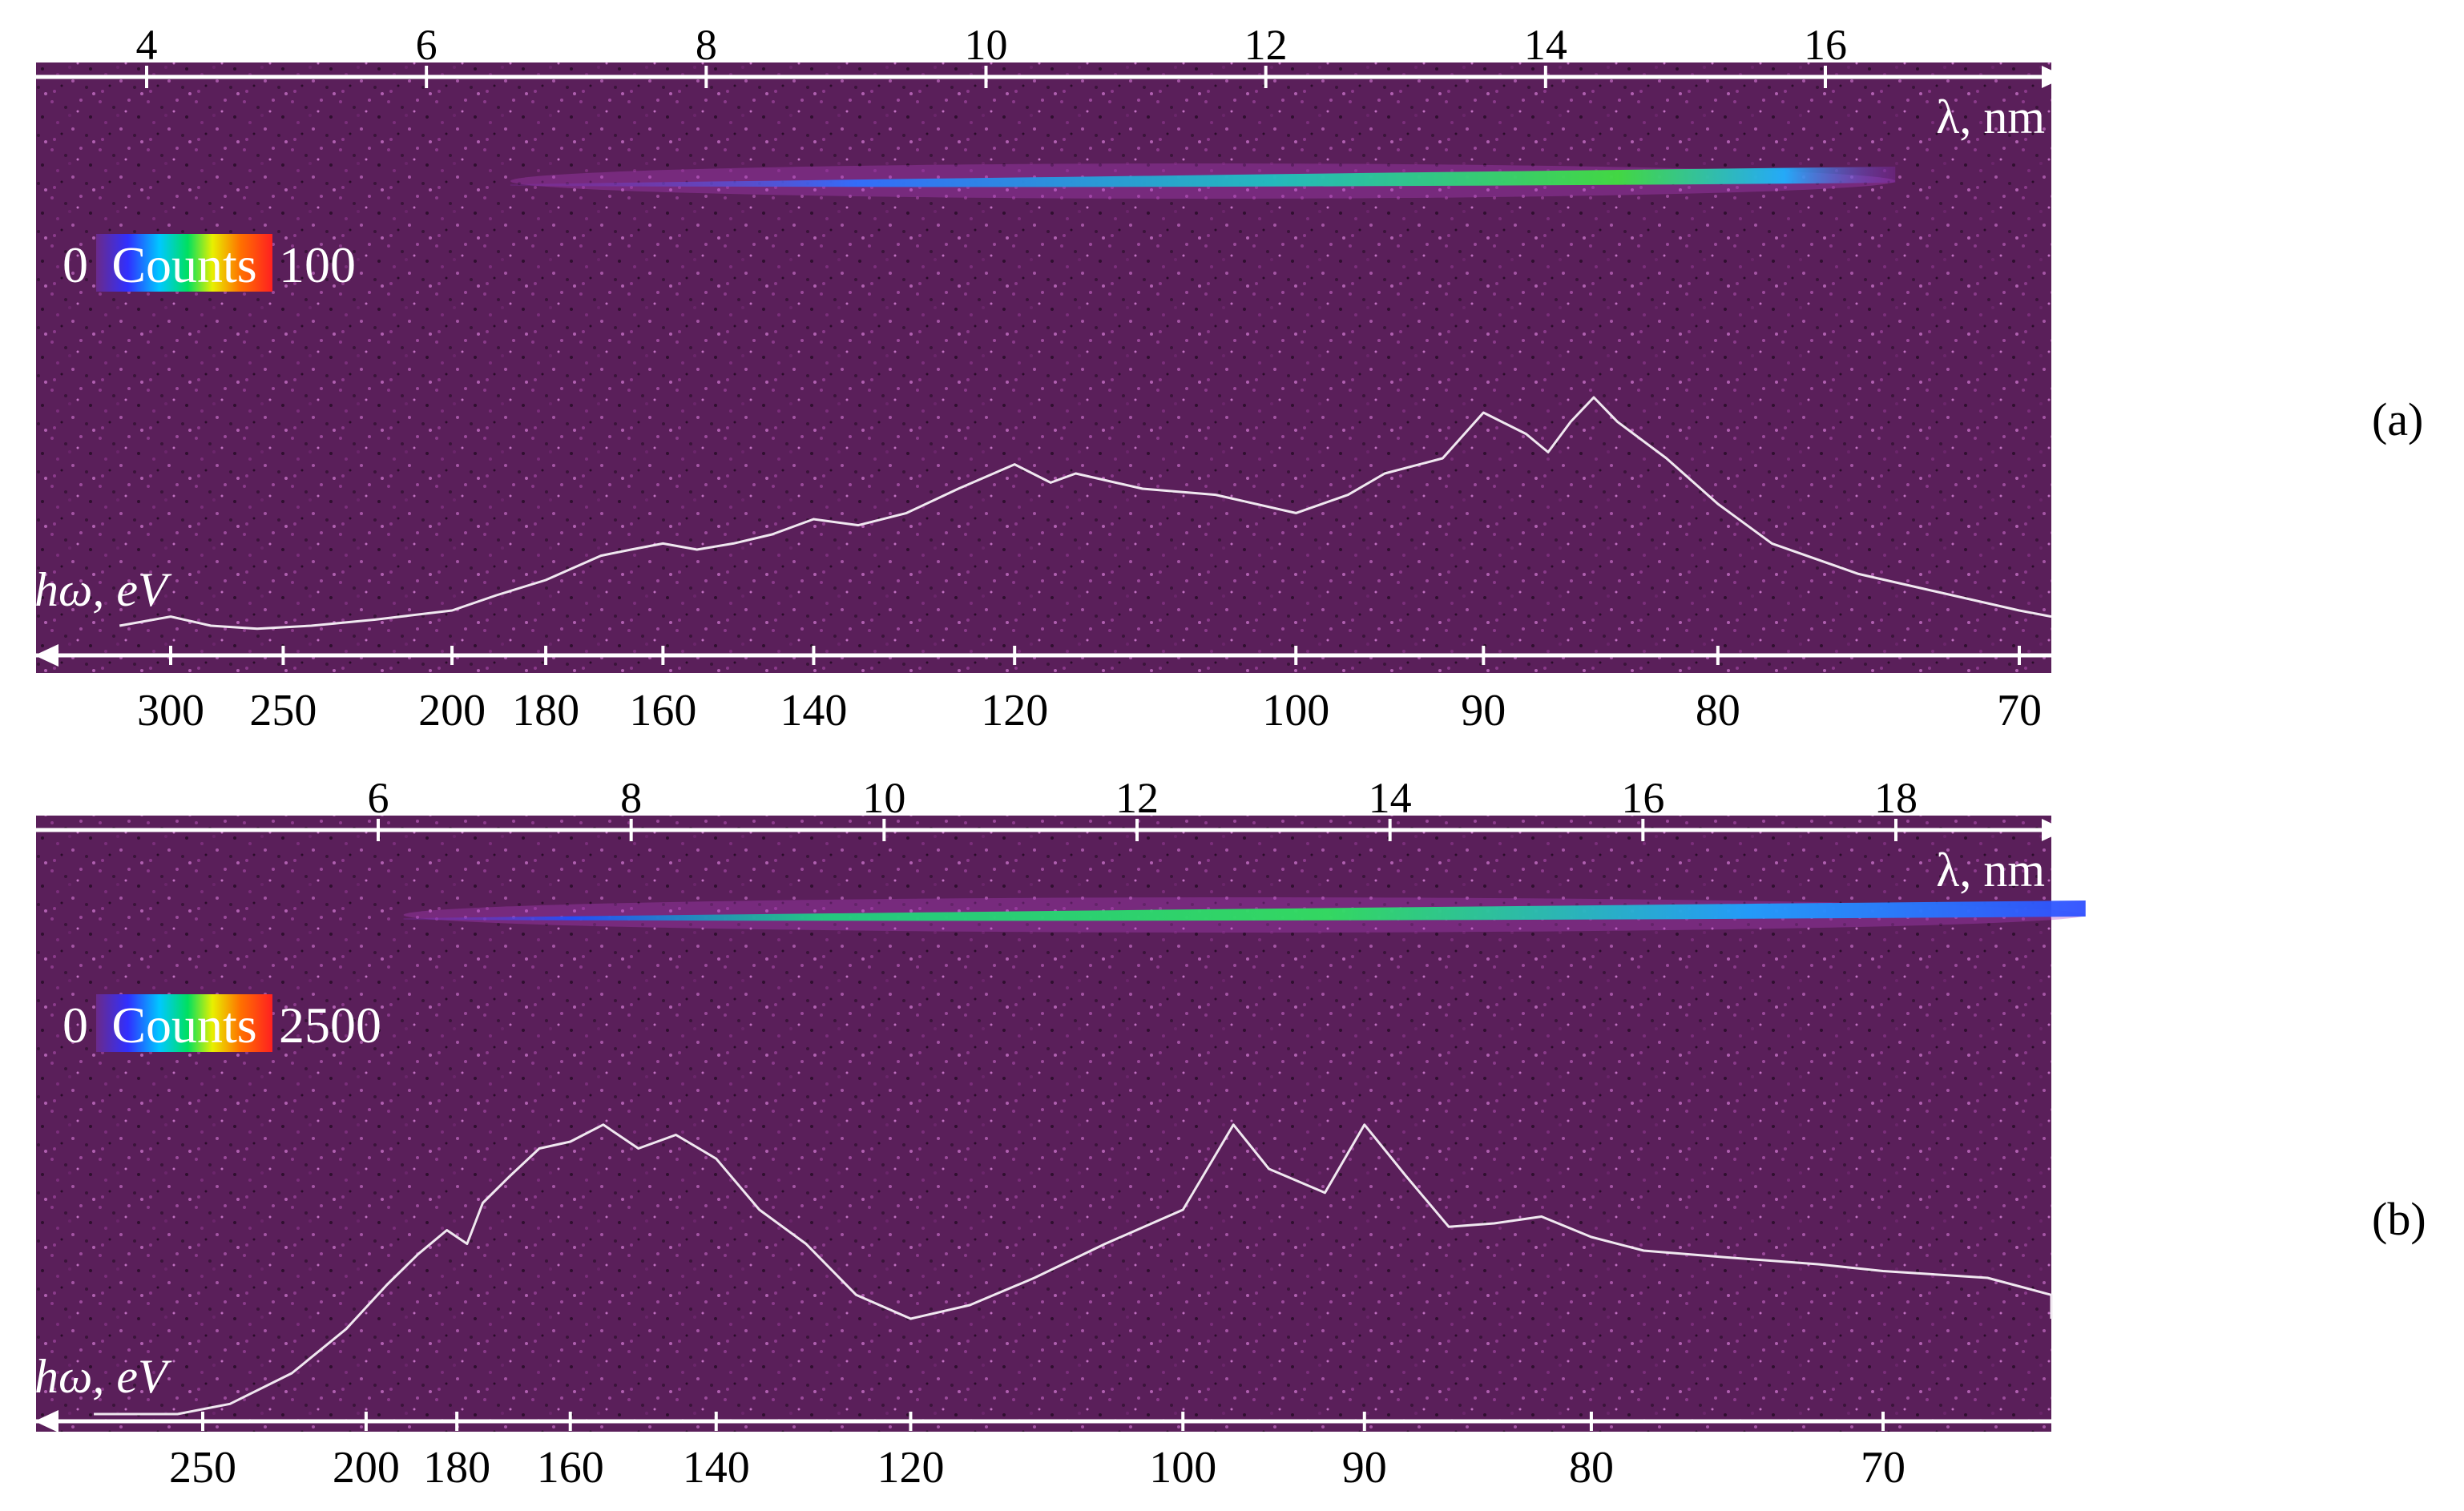 This screenshot has height=1511, width=2464. What do you see at coordinates (631, 798) in the screenshot?
I see `panel-b-top-tick-label: 8` at bounding box center [631, 798].